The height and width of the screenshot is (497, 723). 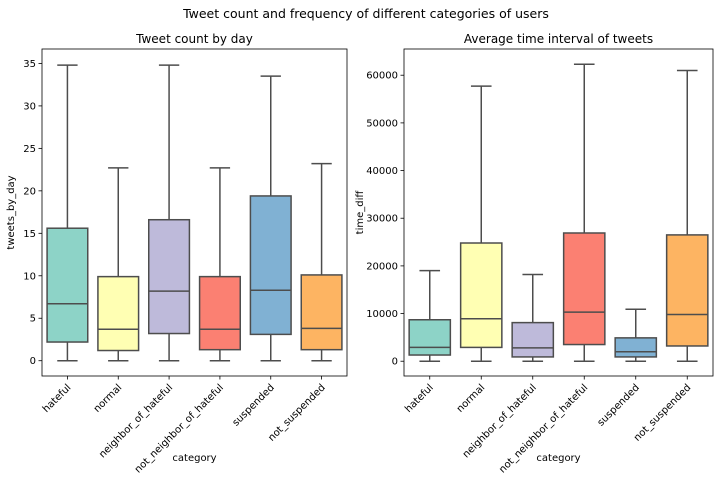 What do you see at coordinates (558, 39) in the screenshot?
I see `chart-title: Average time interval of tweets` at bounding box center [558, 39].